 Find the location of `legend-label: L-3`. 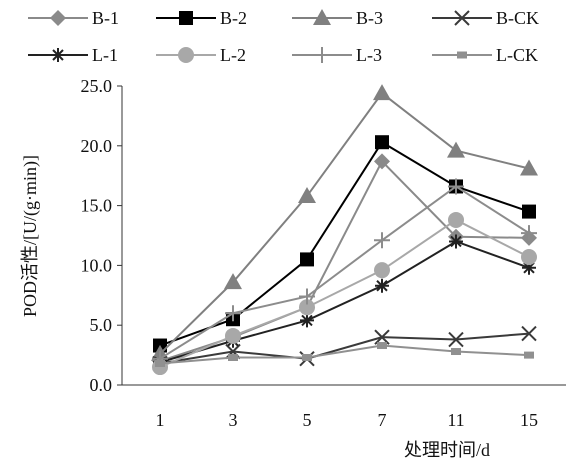

legend-label: L-3 is located at coordinates (369, 55).